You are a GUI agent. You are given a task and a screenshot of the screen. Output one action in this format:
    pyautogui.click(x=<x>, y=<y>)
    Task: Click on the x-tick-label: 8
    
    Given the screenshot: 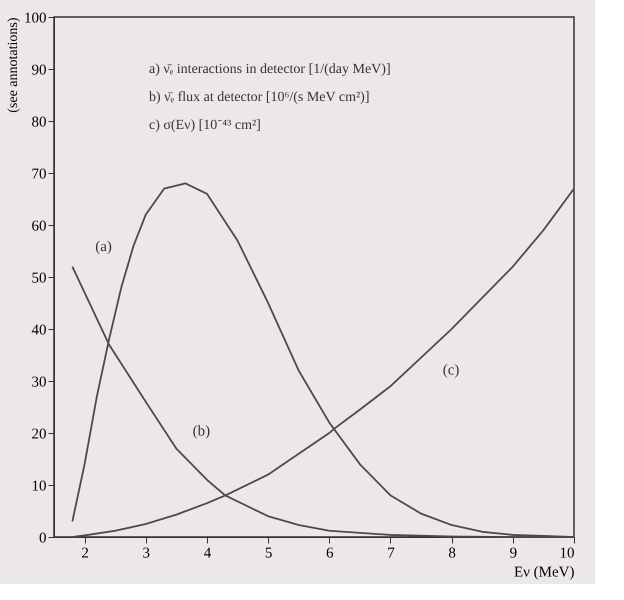 What is the action you would take?
    pyautogui.click(x=452, y=554)
    